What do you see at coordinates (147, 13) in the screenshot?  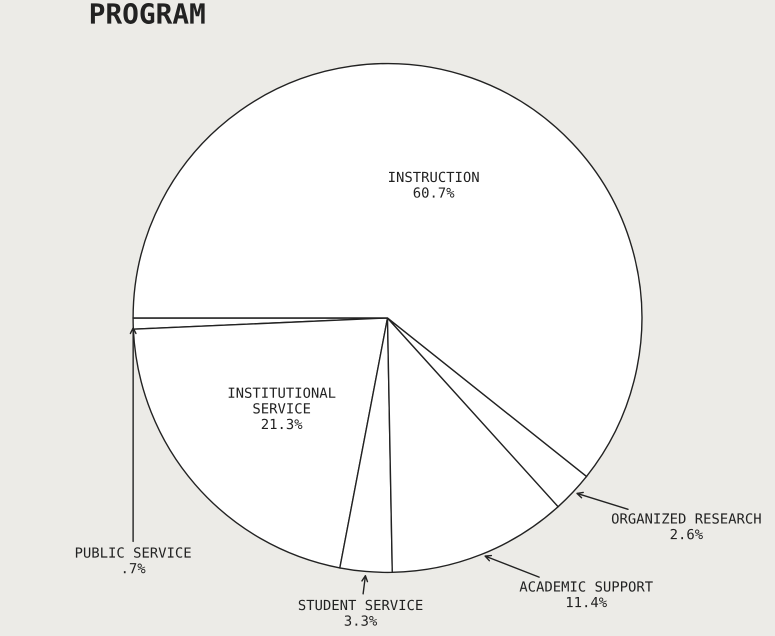 I see `chart-title: PROGRAM` at bounding box center [147, 13].